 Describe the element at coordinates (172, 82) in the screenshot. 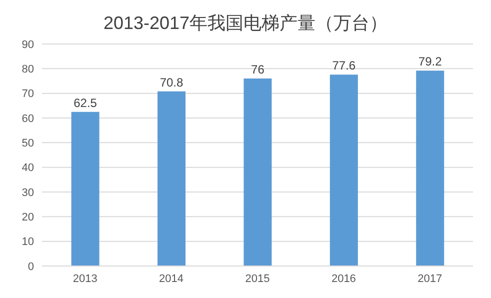

I see `data-label: 70.8` at that location.